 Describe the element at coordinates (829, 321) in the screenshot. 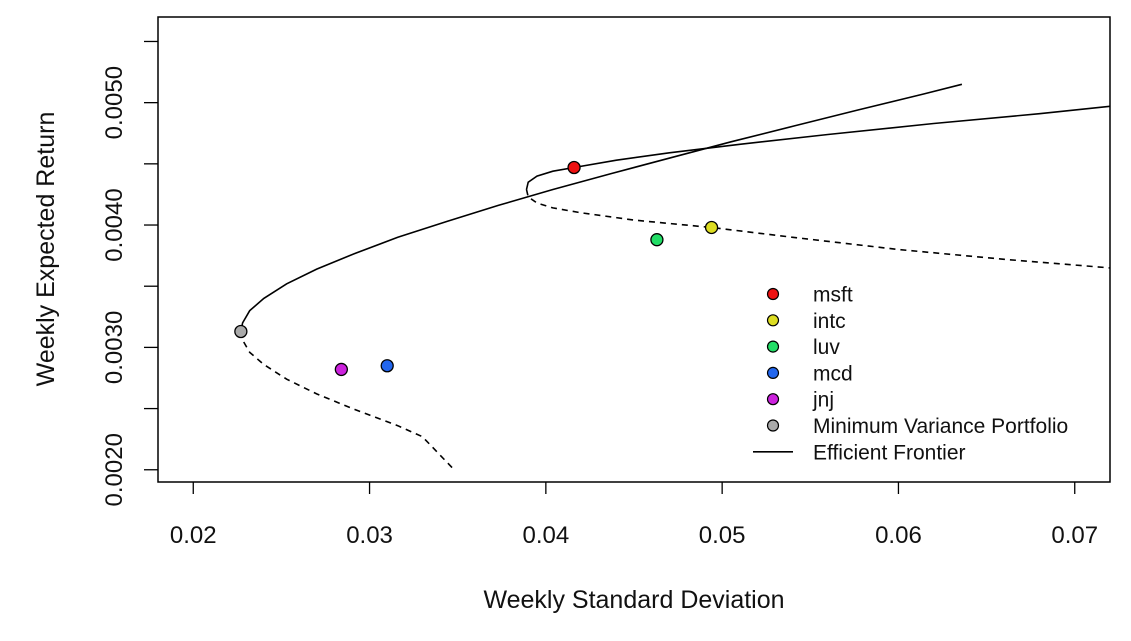

I see `legend-label: intc` at that location.